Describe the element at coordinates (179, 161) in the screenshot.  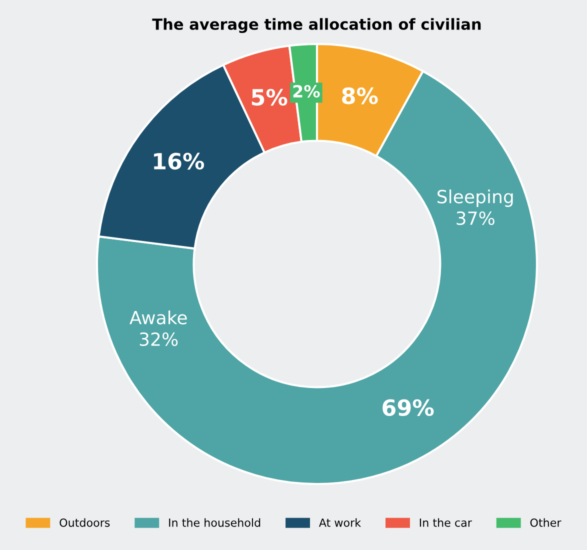
I see `data-label: 16%` at that location.